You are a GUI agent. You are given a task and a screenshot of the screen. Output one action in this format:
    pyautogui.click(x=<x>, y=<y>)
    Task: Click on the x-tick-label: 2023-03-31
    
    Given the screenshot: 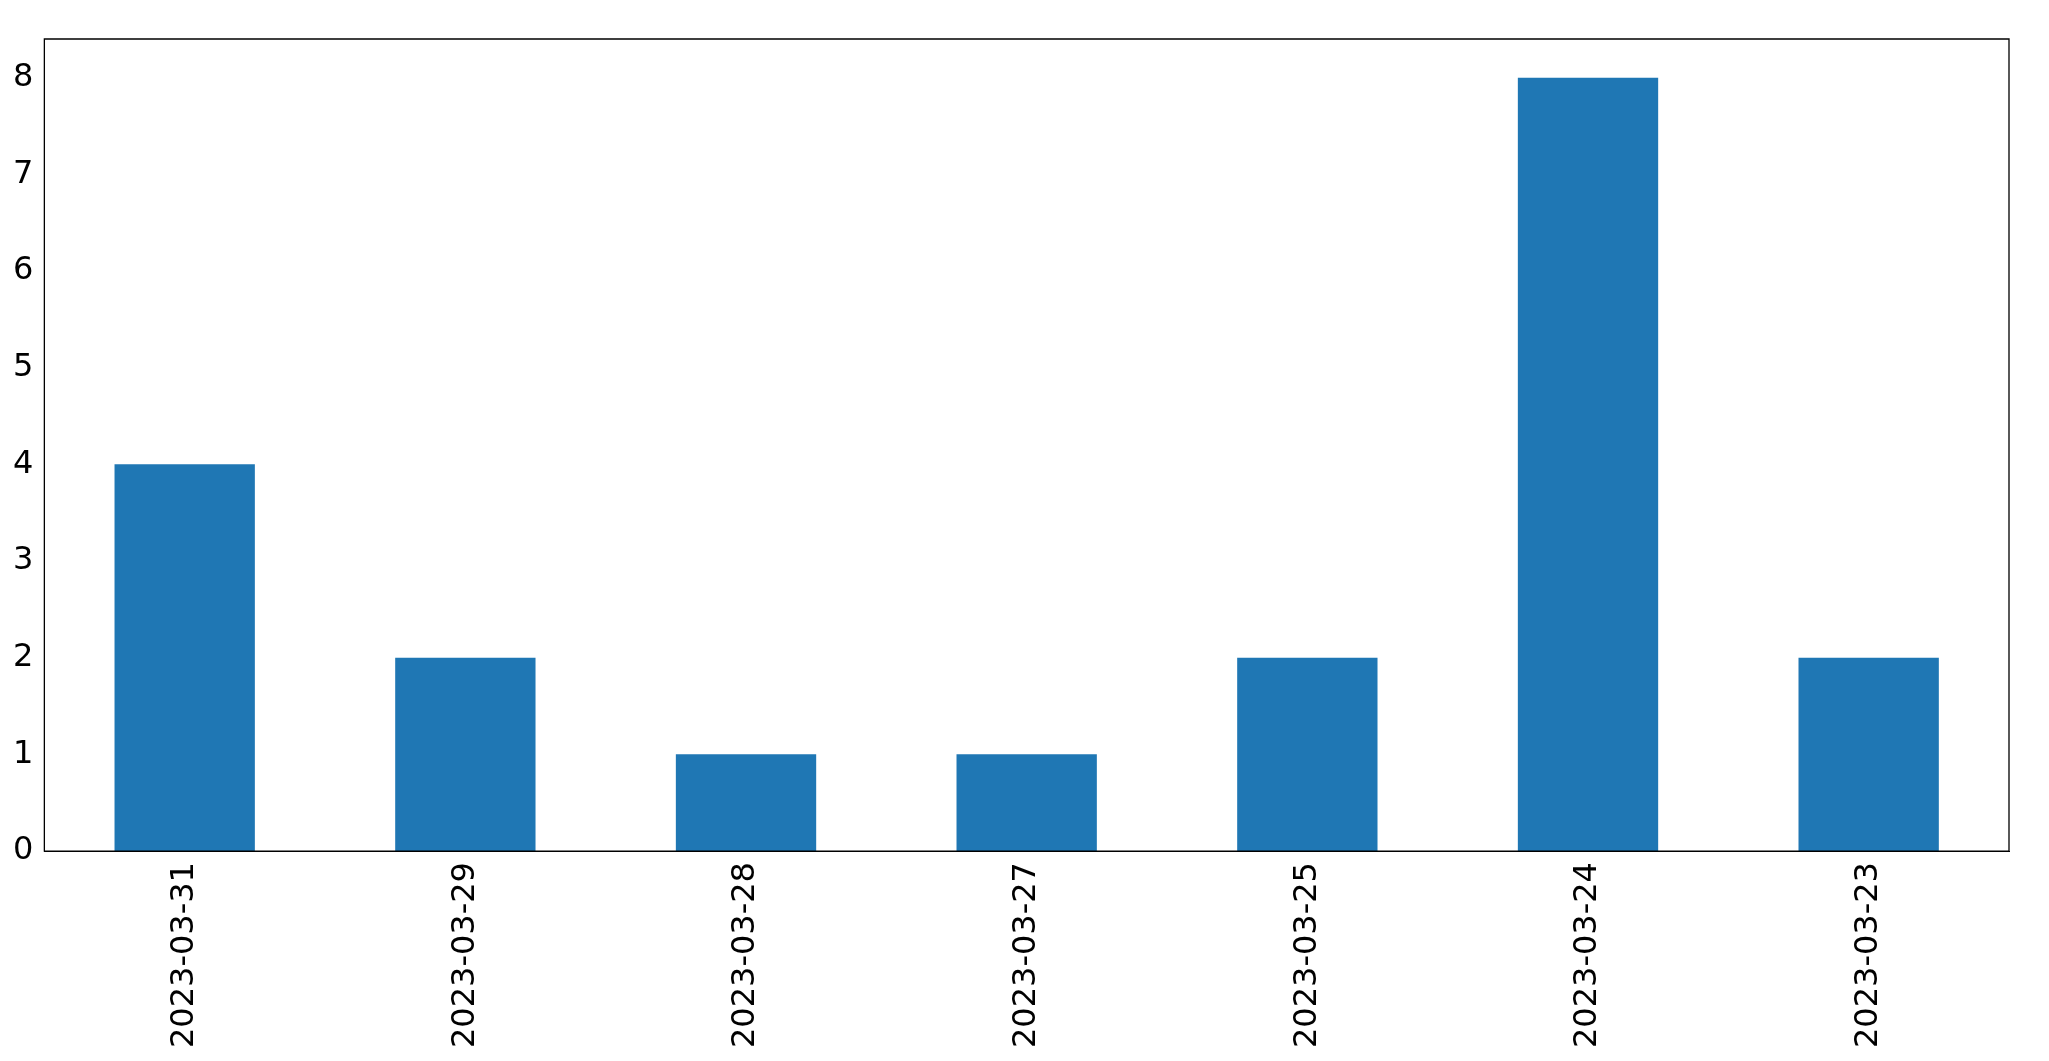 What is the action you would take?
    pyautogui.click(x=182, y=955)
    